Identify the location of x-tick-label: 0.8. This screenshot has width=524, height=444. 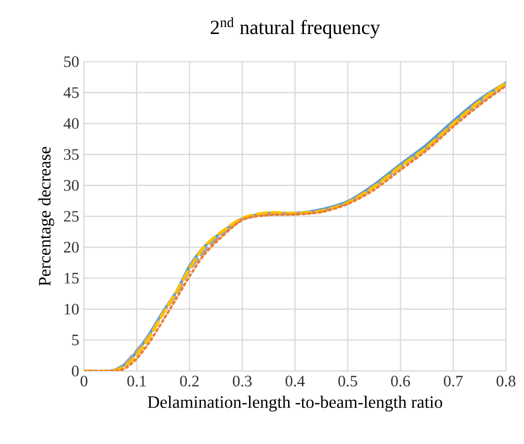
(506, 381).